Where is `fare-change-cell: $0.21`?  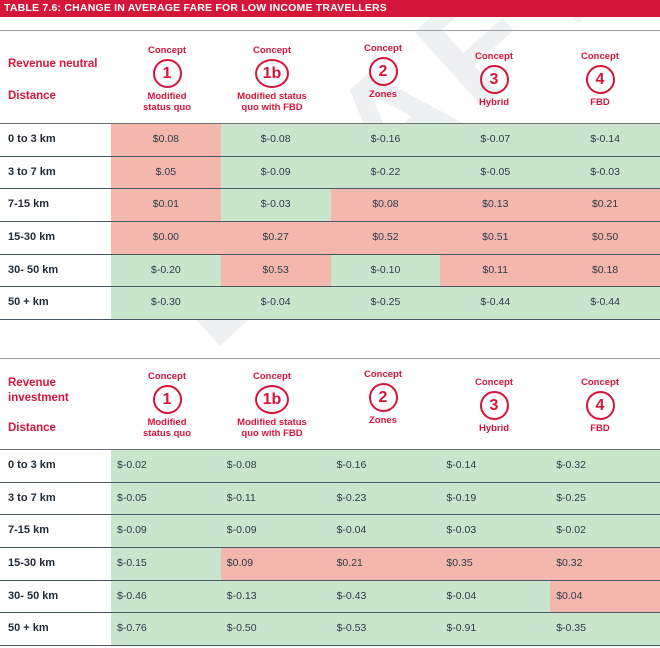
fare-change-cell: $0.21 is located at coordinates (605, 205).